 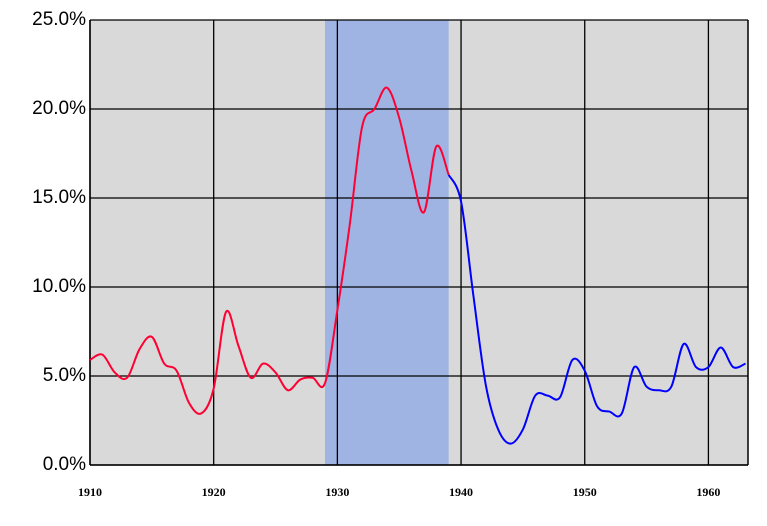 I want to click on x-tick-label: 1930, so click(x=337, y=492).